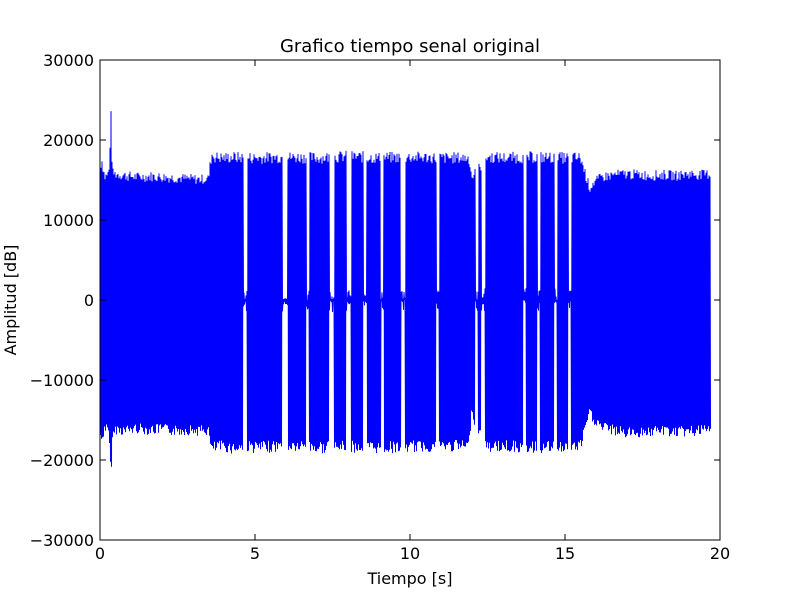 This screenshot has width=800, height=600. What do you see at coordinates (409, 578) in the screenshot?
I see `x-axis-label: Tiempo [s]` at bounding box center [409, 578].